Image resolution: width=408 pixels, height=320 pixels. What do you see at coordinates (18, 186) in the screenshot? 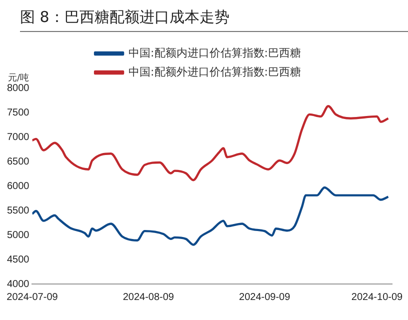
I see `y-tick-label: 6000` at bounding box center [18, 186].